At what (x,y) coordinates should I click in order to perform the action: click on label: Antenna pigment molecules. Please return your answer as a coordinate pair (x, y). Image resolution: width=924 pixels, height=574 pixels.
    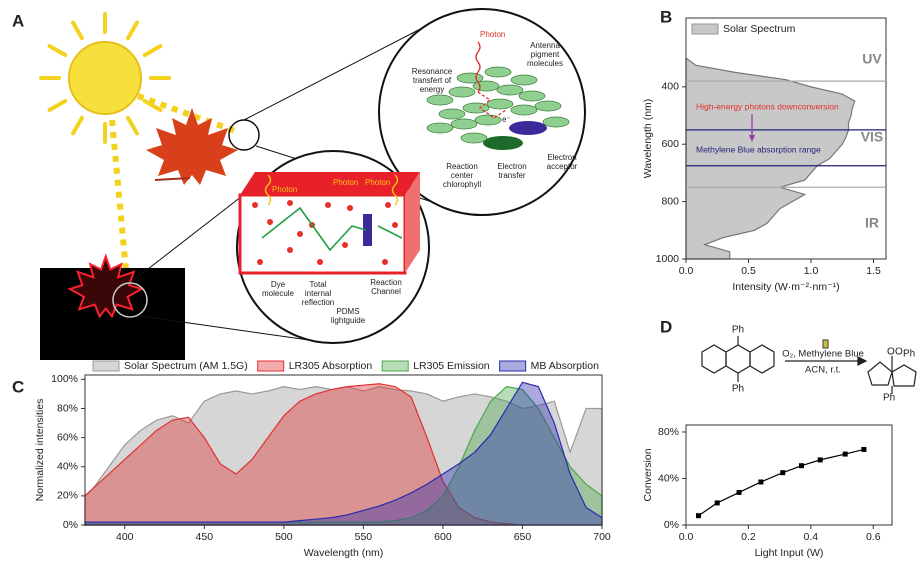
    Looking at the image, I should click on (545, 54).